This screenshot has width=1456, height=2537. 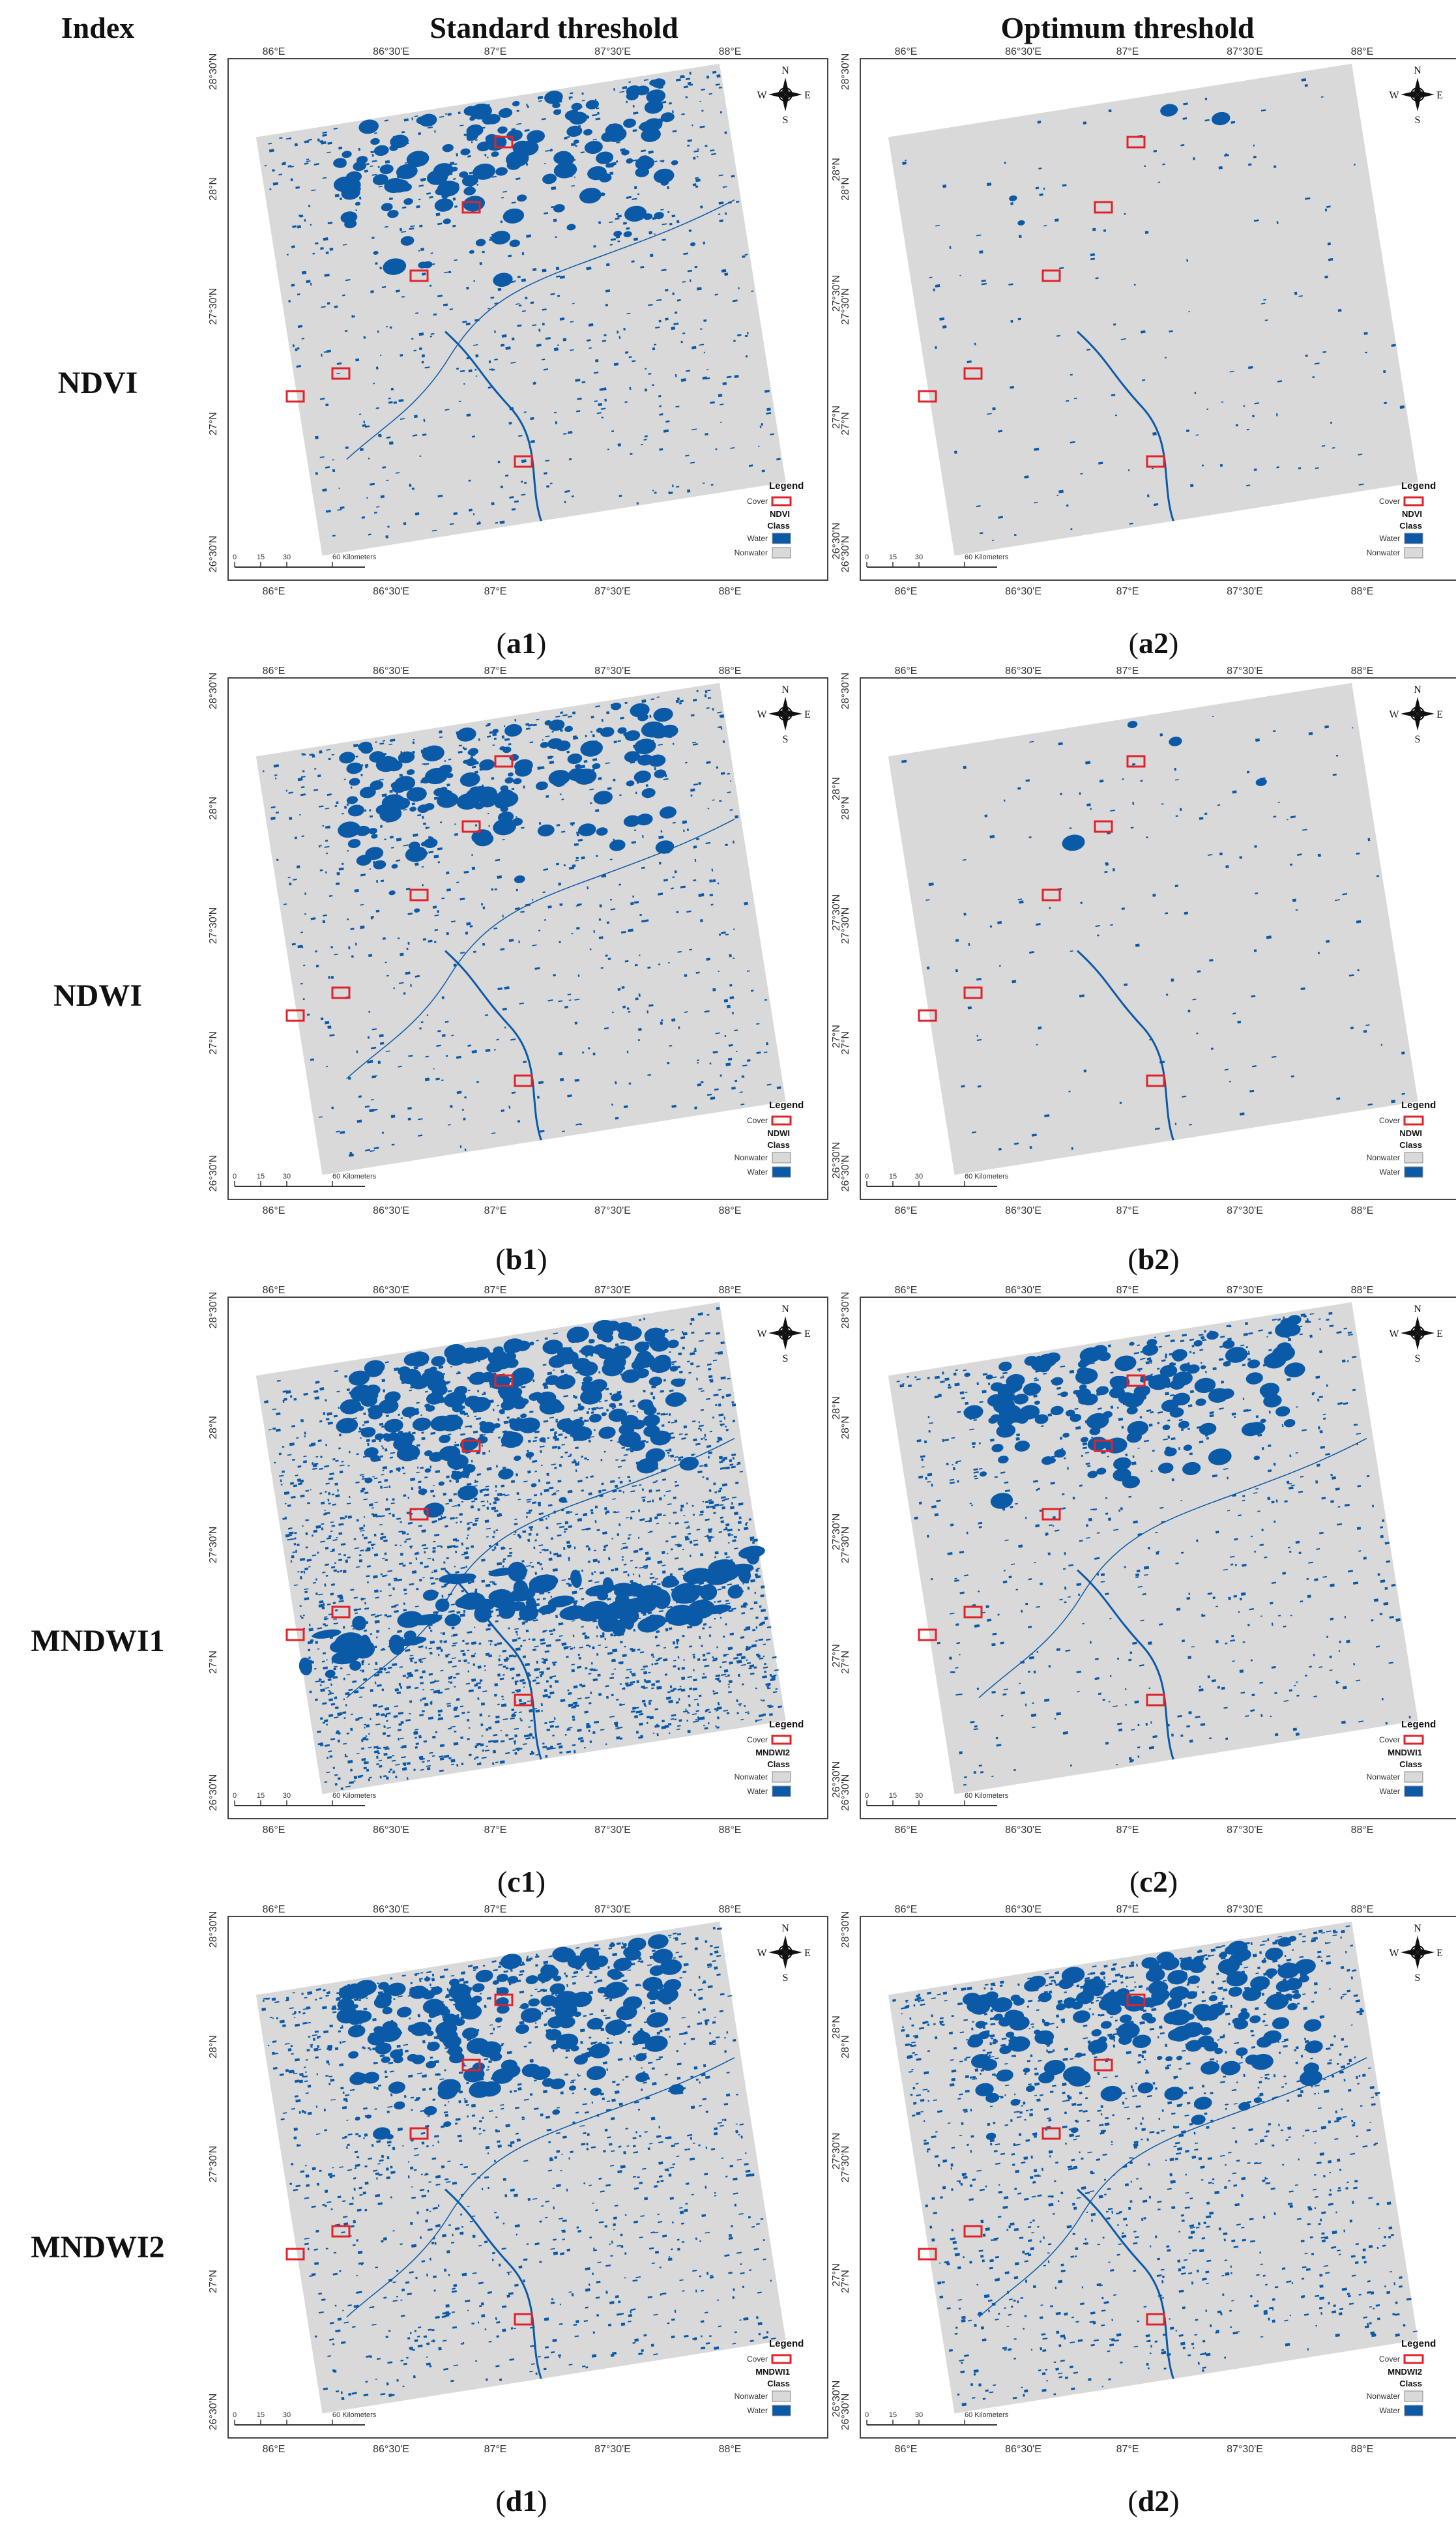 What do you see at coordinates (305, 560) in the screenshot?
I see `scale-bar: 0 15 30 60 Kilometers` at bounding box center [305, 560].